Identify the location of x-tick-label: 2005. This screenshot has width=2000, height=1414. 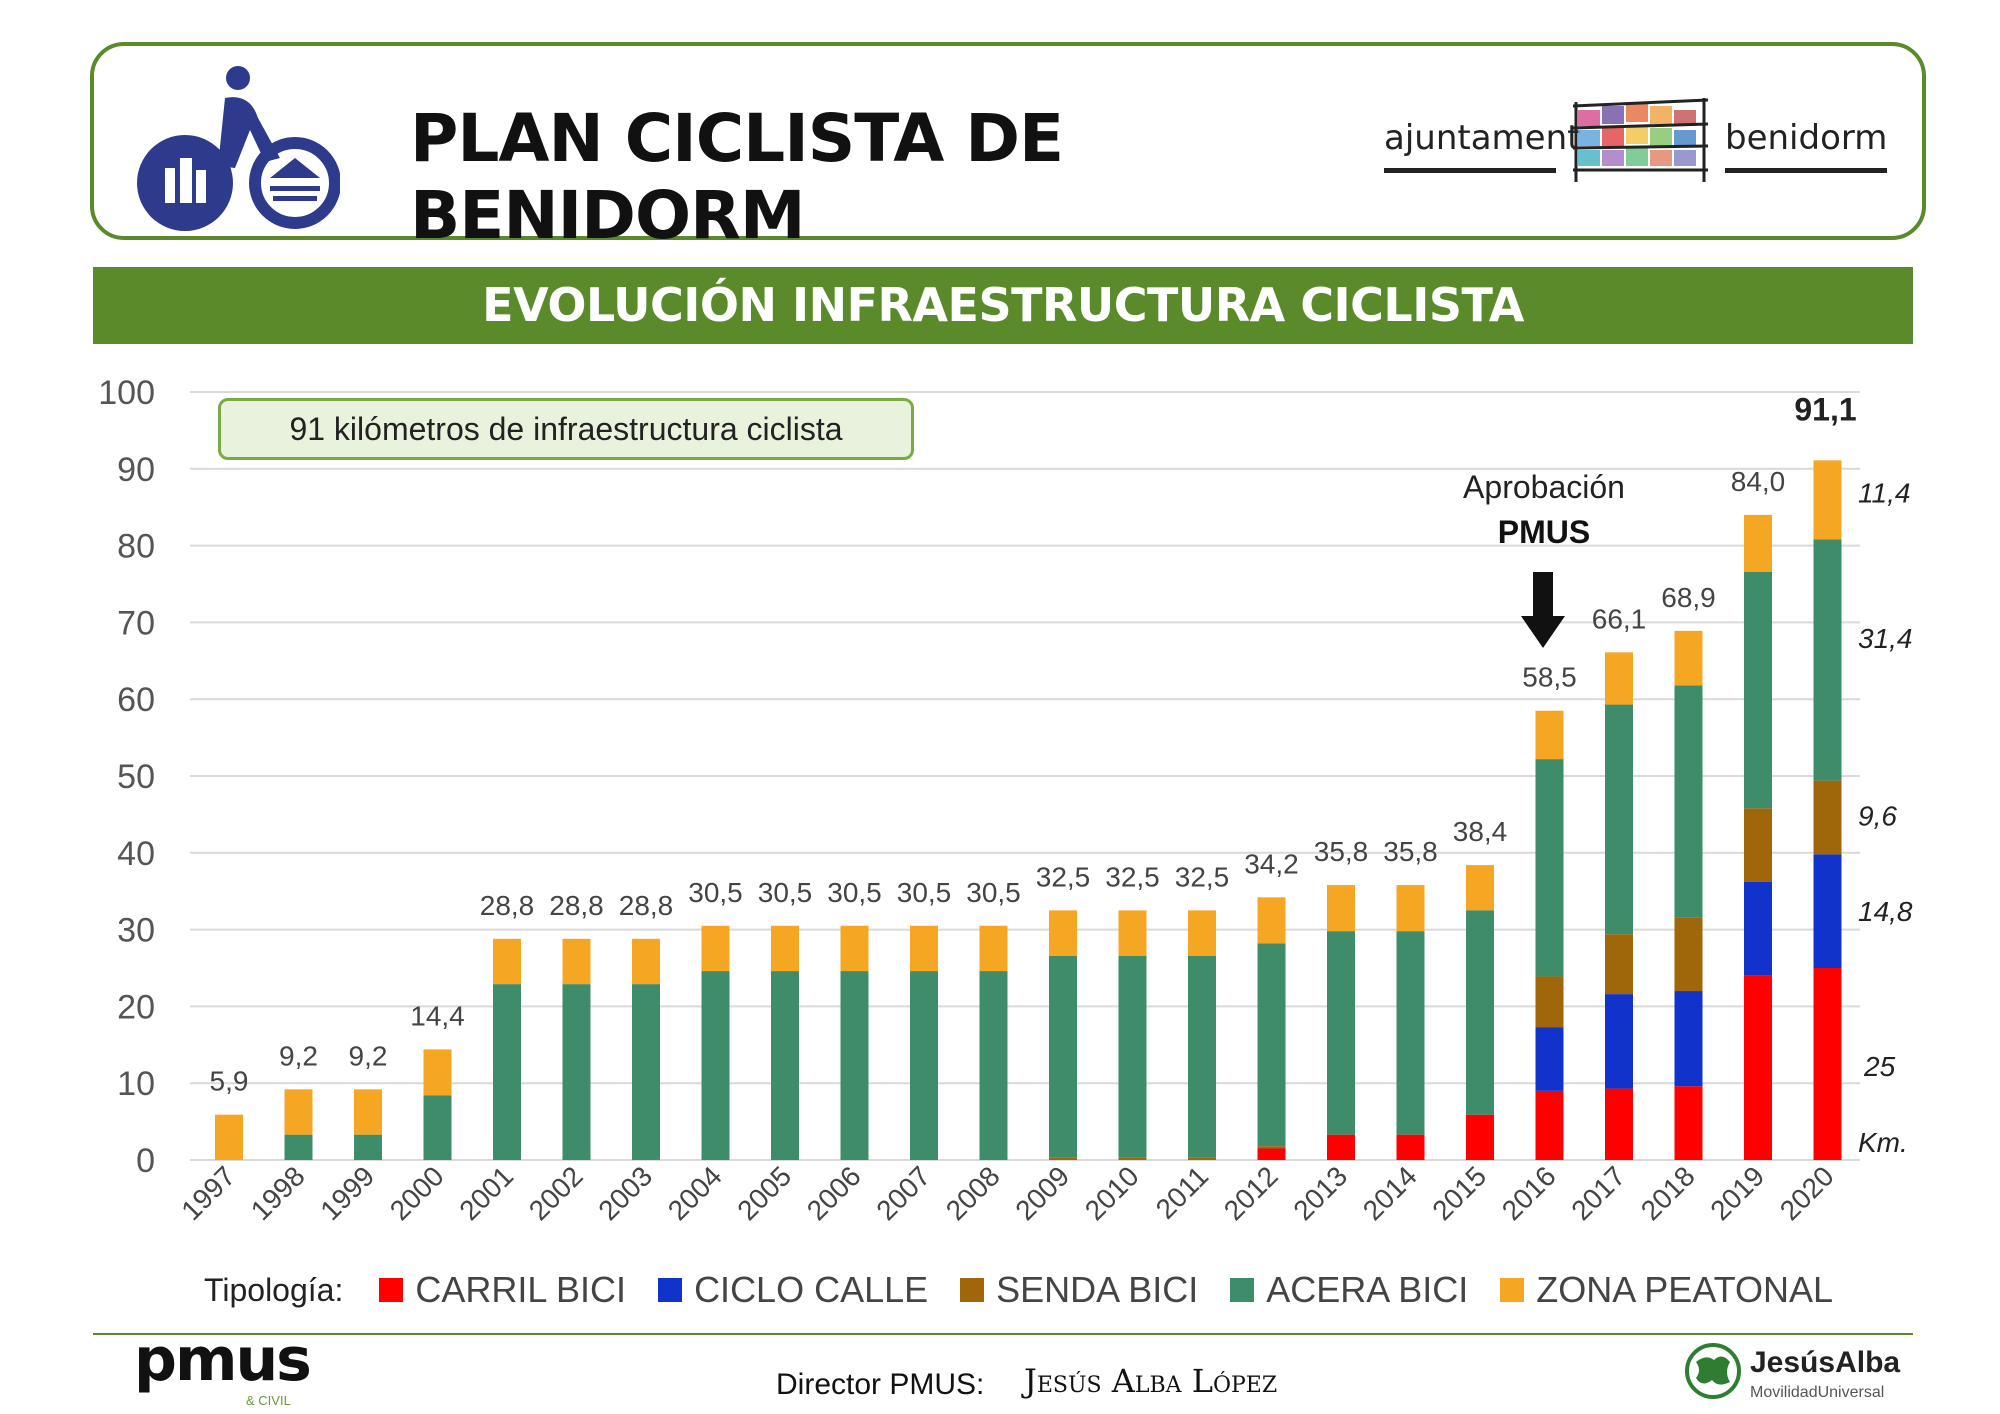
(764, 1193).